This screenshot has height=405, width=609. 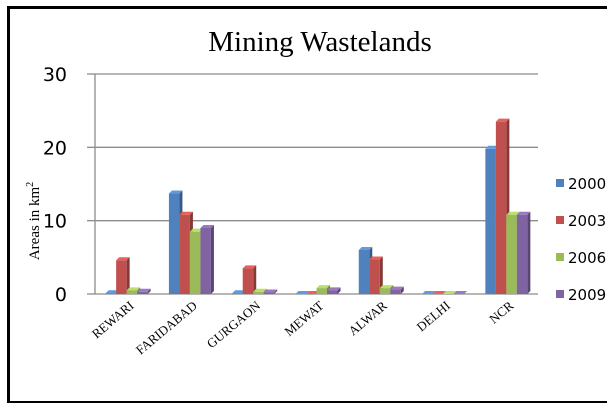 What do you see at coordinates (113, 320) in the screenshot?
I see `x-tick-label: REWARI` at bounding box center [113, 320].